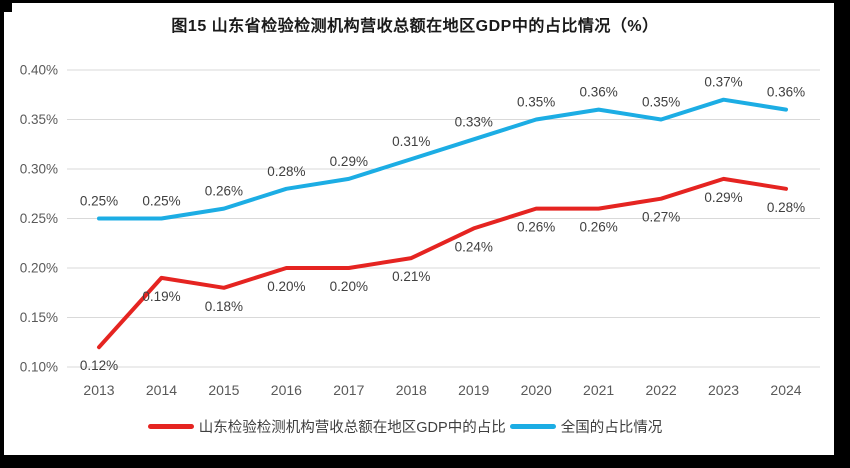 The width and height of the screenshot is (850, 468). Describe the element at coordinates (661, 390) in the screenshot. I see `x-tick-label: 2022` at that location.